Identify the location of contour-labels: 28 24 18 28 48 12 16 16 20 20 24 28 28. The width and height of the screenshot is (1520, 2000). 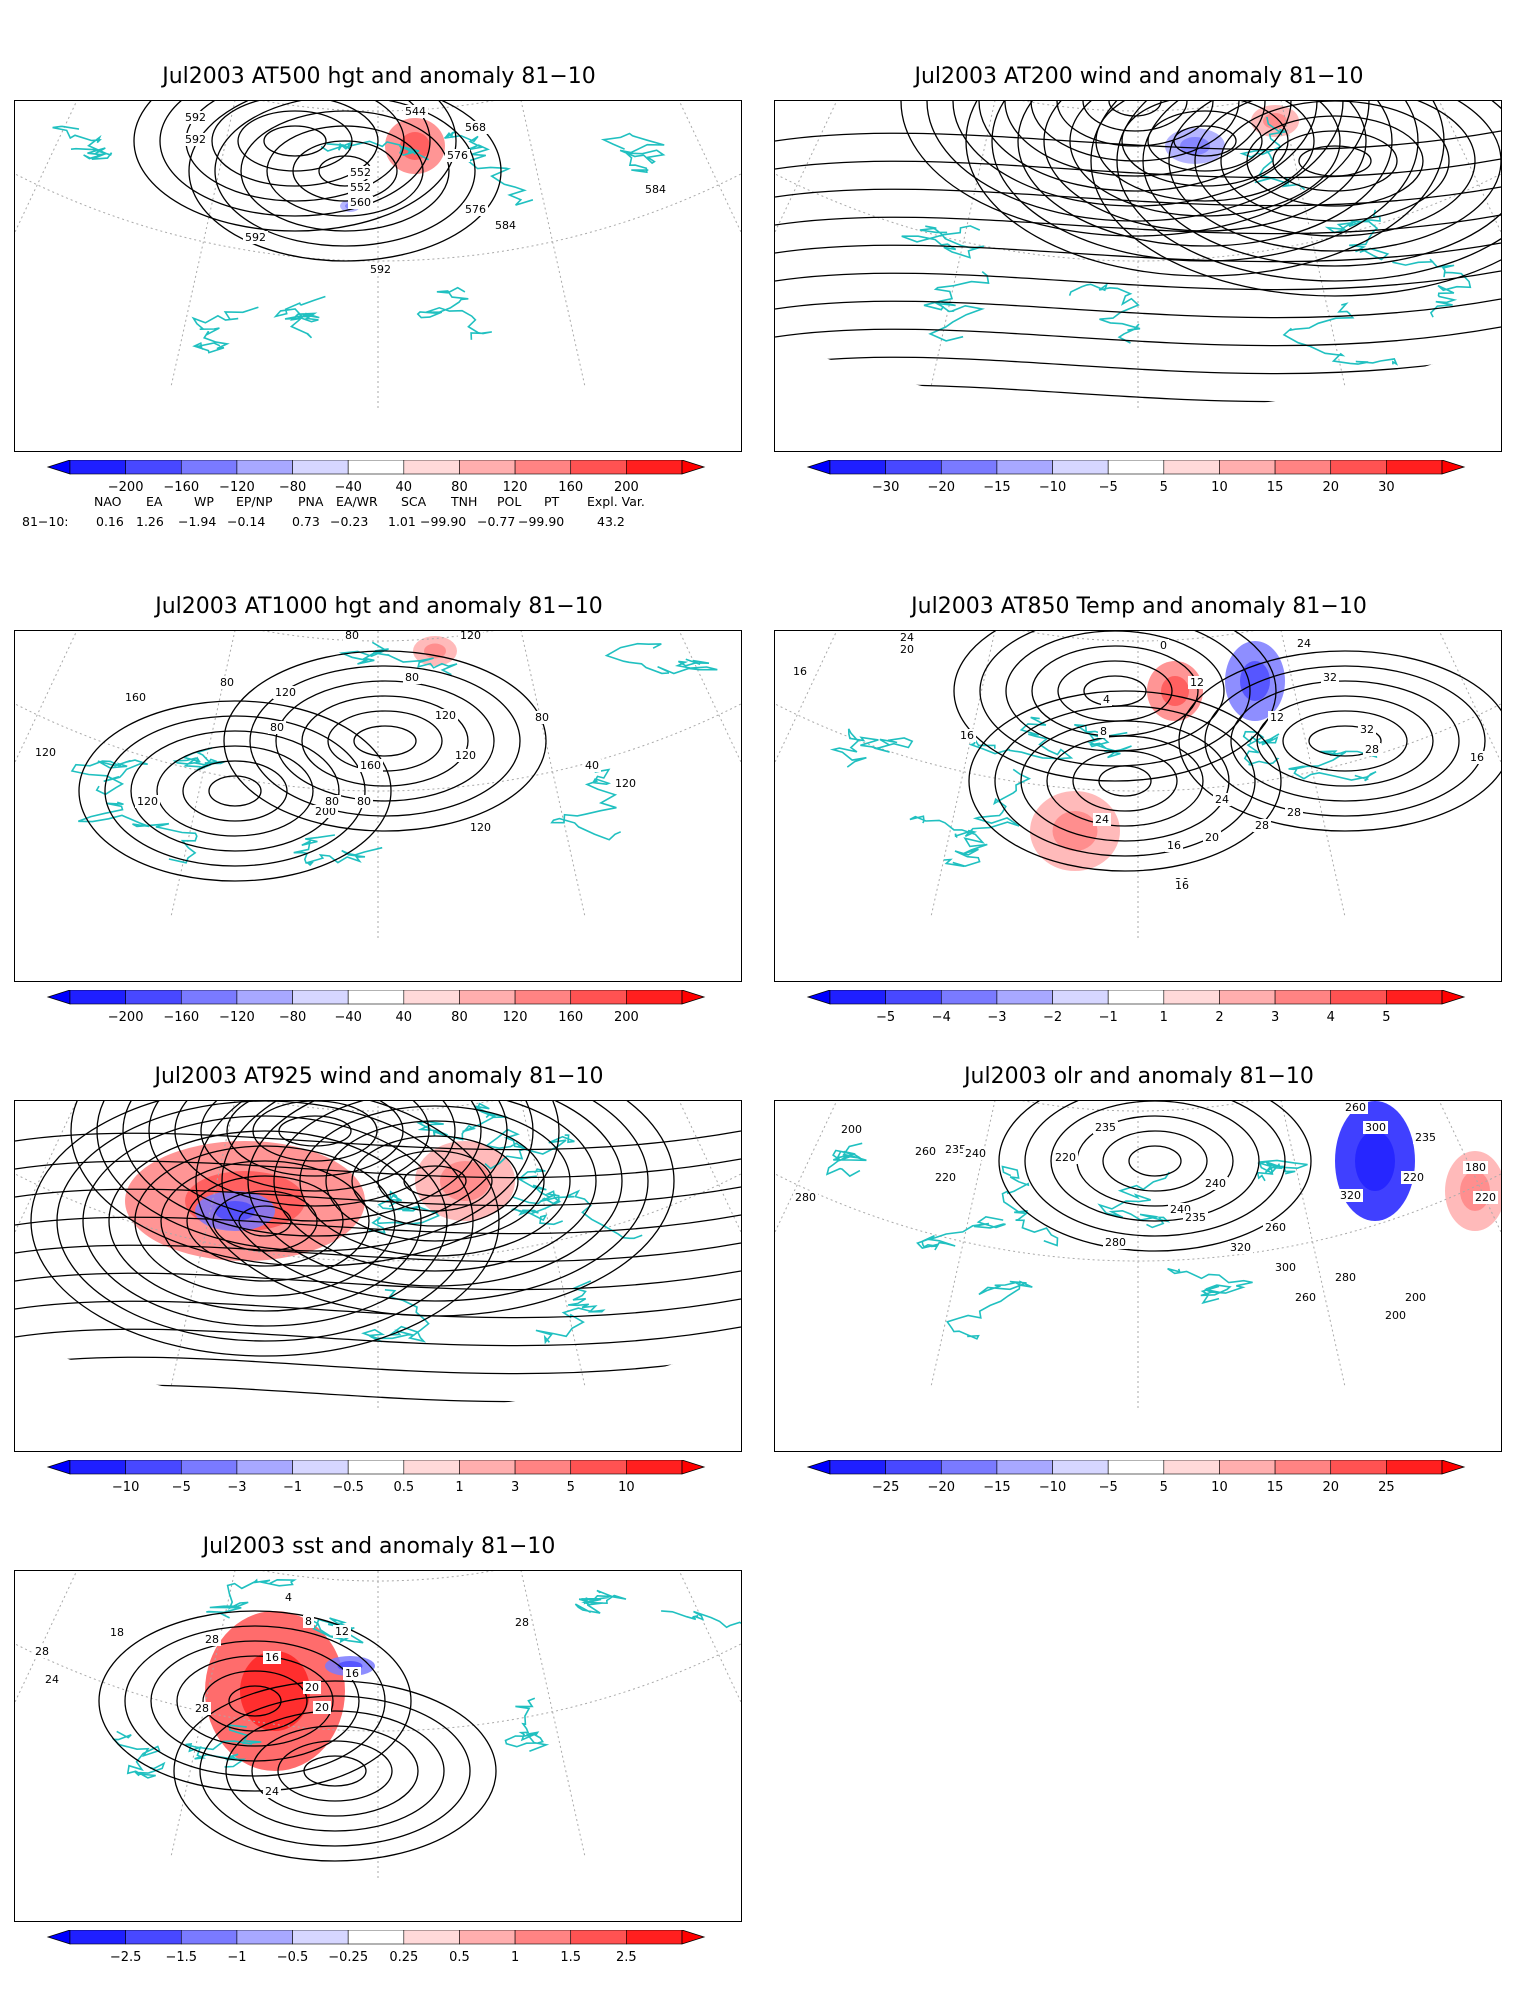
(282, 1694).